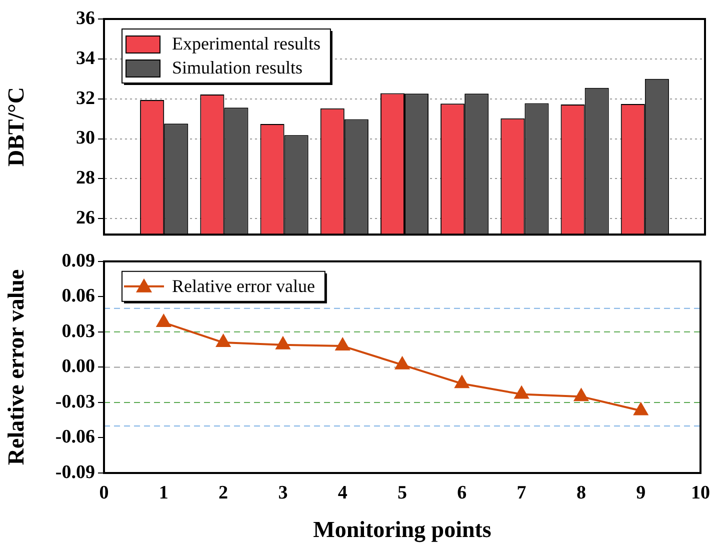 The image size is (713, 549). What do you see at coordinates (641, 493) in the screenshot?
I see `x-tick-label: 9` at bounding box center [641, 493].